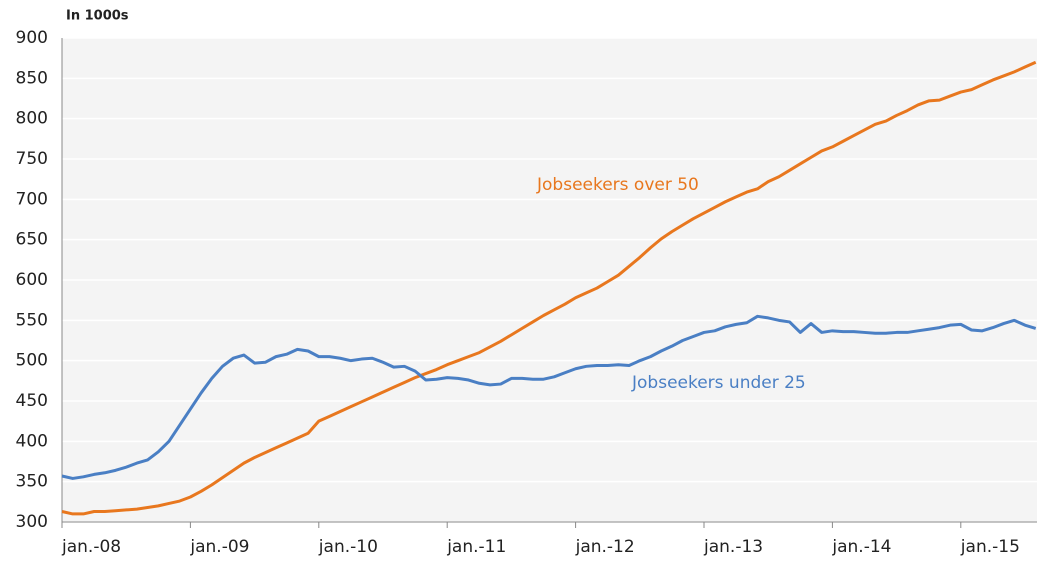 The height and width of the screenshot is (571, 1037). Describe the element at coordinates (32, 78) in the screenshot. I see `y-tick-label: 850` at that location.